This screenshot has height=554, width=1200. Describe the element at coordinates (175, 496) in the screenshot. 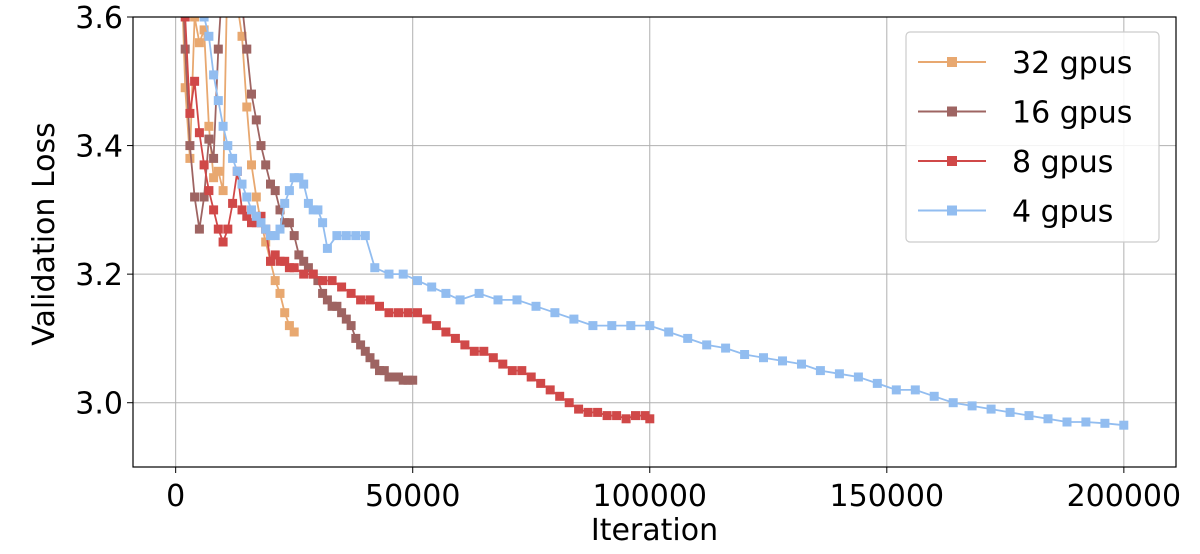

I see `x-tick-label: 0` at that location.